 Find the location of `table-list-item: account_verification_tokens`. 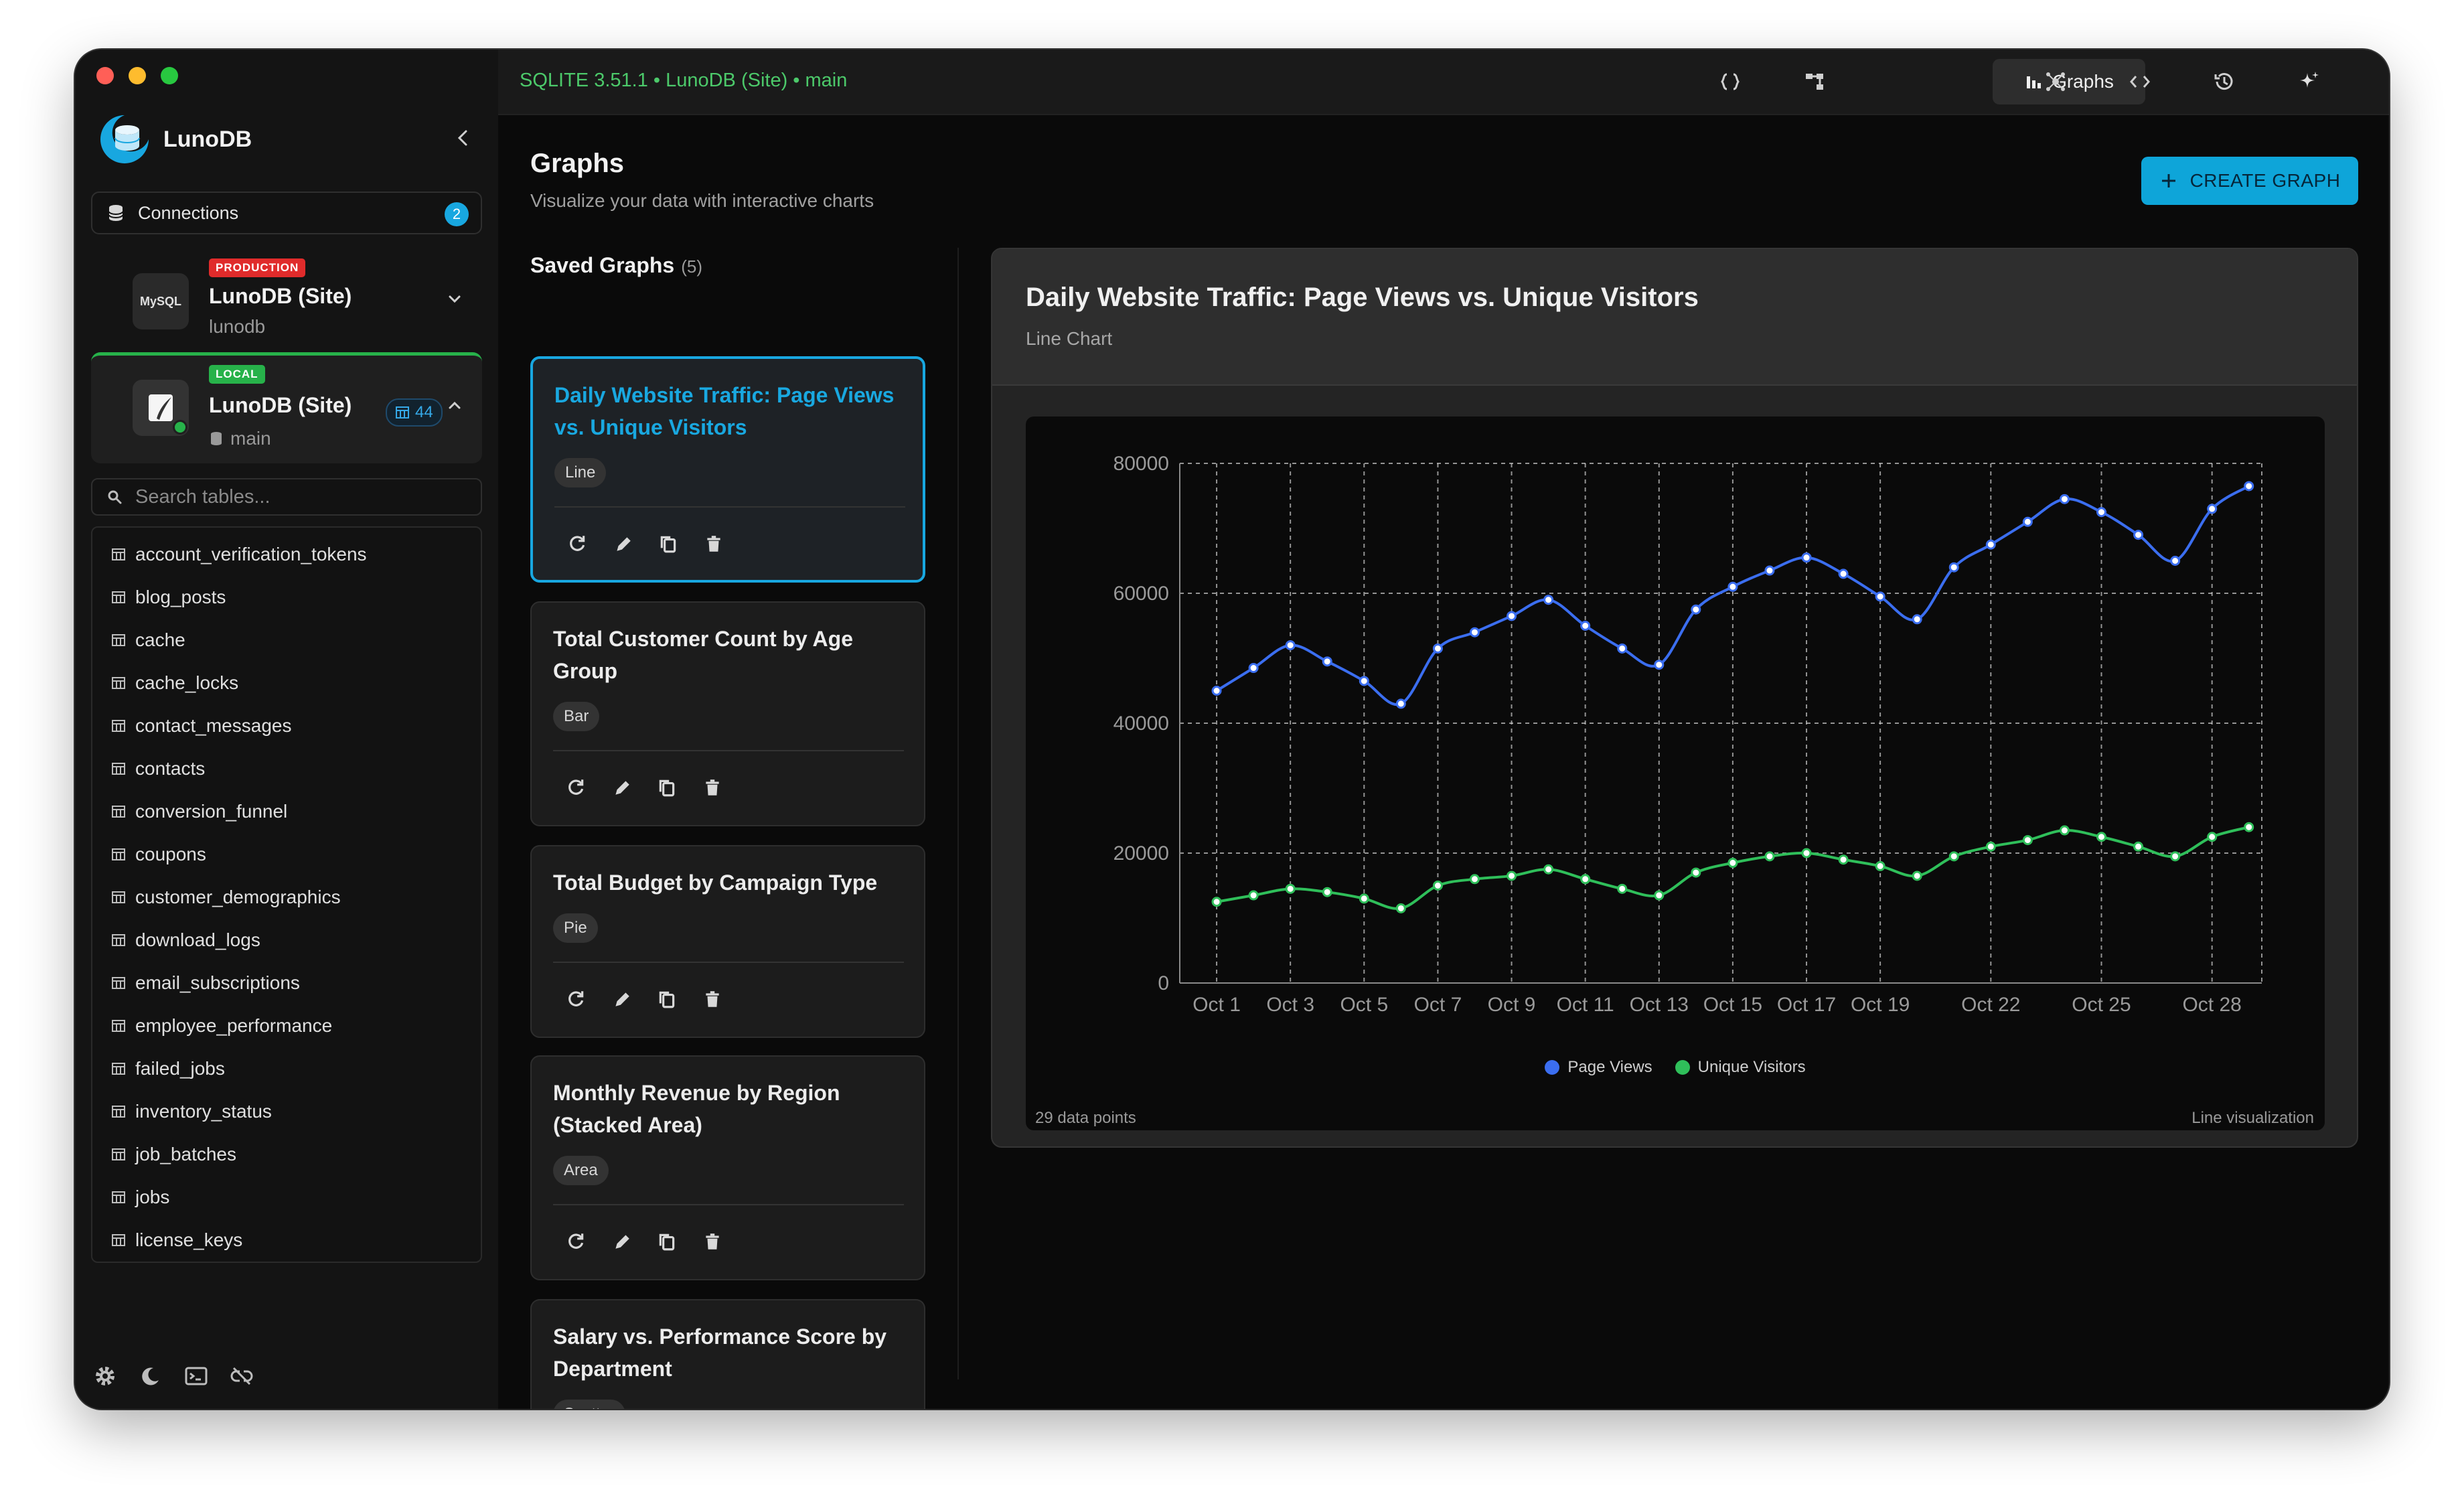

table-list-item: account_verification_tokens is located at coordinates (286, 554).